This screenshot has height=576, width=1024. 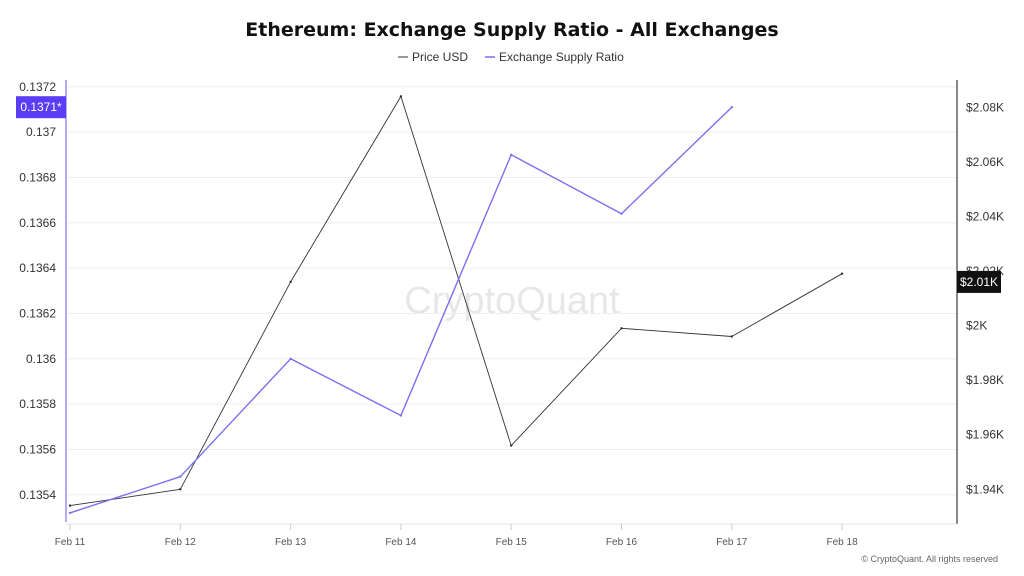 What do you see at coordinates (985, 489) in the screenshot?
I see `right-tick-label: $1.94K` at bounding box center [985, 489].